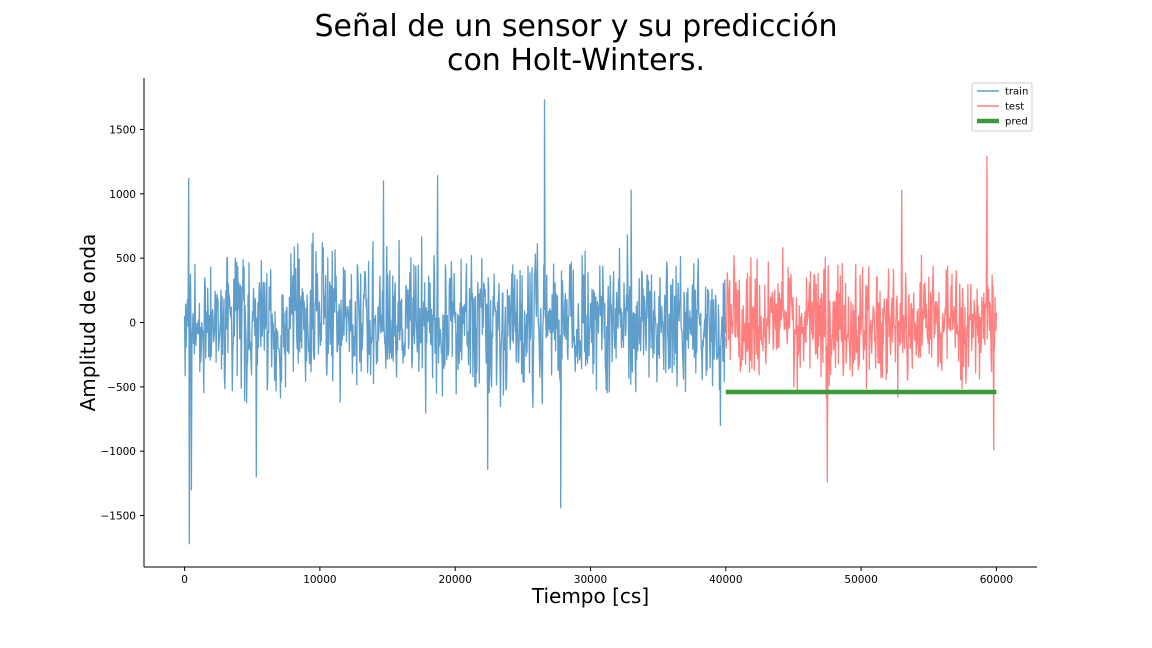 This screenshot has height=648, width=1152. What do you see at coordinates (126, 259) in the screenshot?
I see `y-tick-label: 500` at bounding box center [126, 259].